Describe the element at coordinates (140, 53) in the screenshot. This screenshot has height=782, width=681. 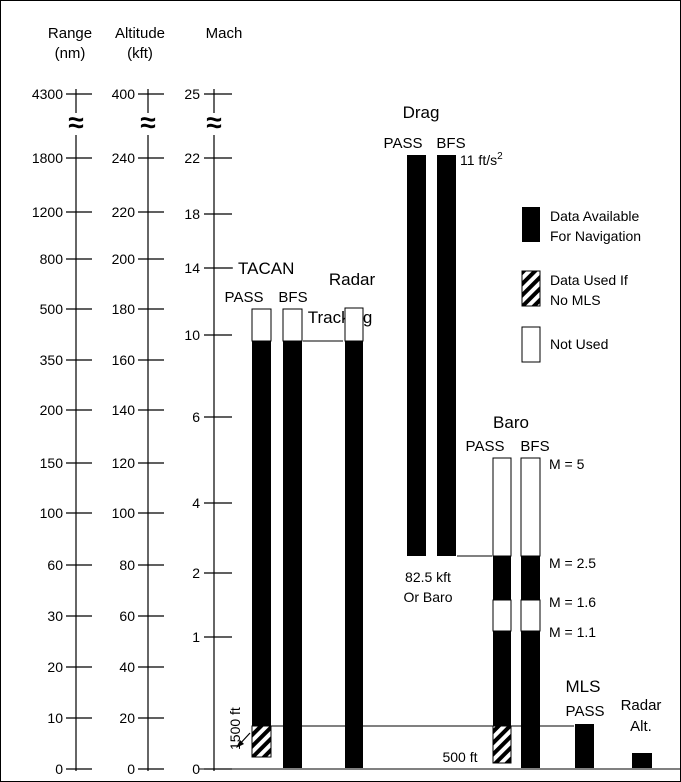
I see `altitude-header-line2: (kft)` at that location.